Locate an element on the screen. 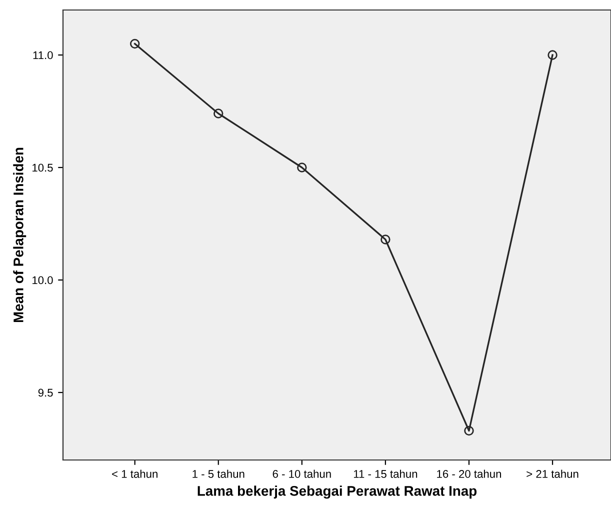 The image size is (611, 513). x-tick-label: 16 - 20 tahun is located at coordinates (469, 474).